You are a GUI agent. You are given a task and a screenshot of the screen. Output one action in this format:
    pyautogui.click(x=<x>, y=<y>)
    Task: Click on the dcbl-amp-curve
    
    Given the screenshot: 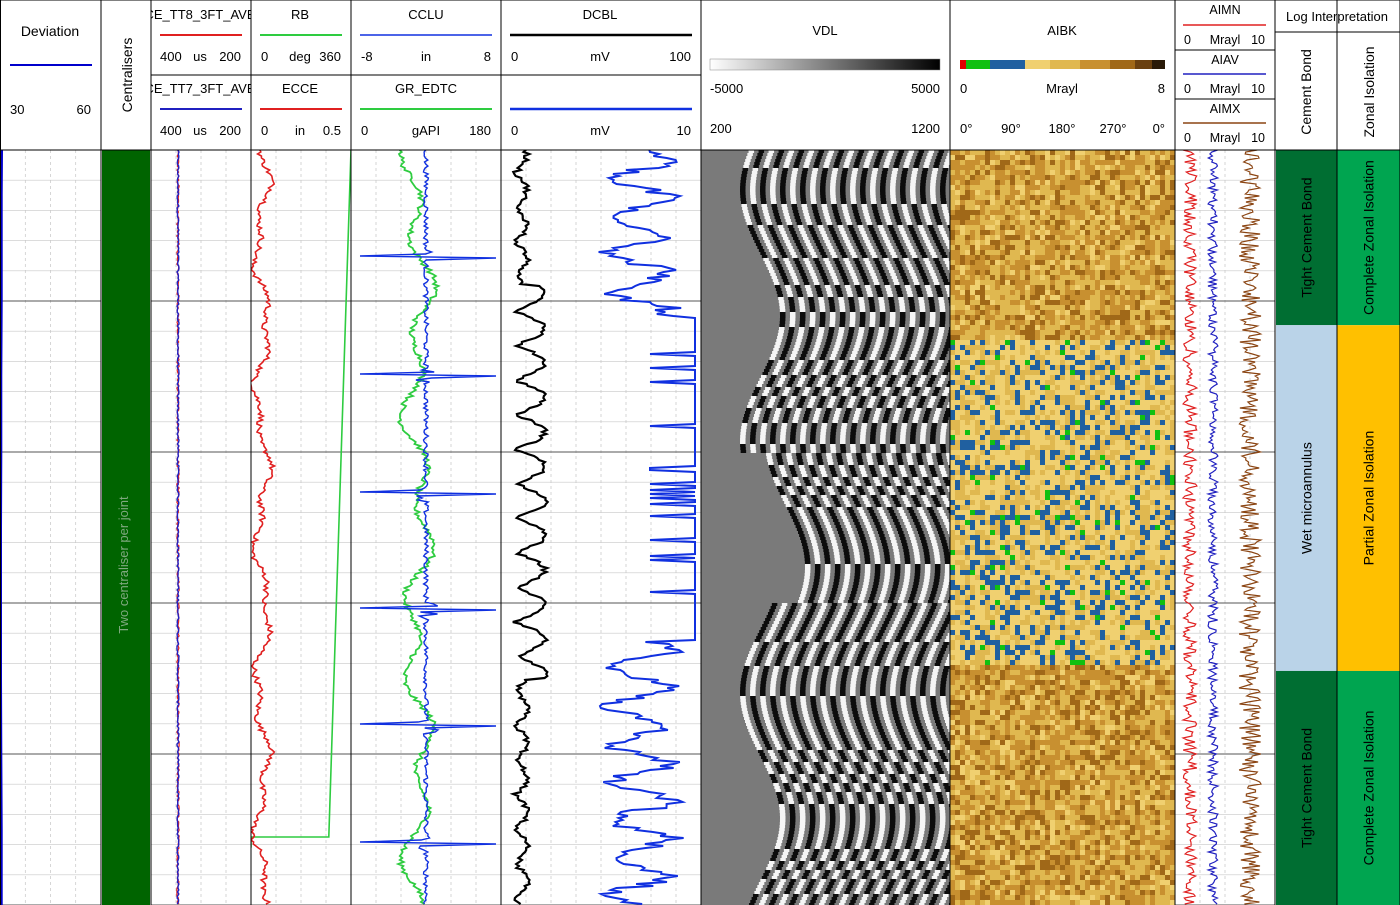 What is the action you would take?
    pyautogui.click(x=646, y=527)
    